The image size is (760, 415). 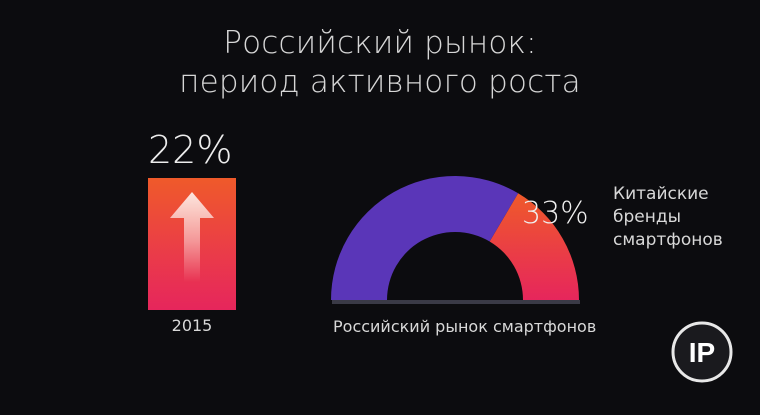 What do you see at coordinates (555, 213) in the screenshot?
I see `slice-data-label: 33%` at bounding box center [555, 213].